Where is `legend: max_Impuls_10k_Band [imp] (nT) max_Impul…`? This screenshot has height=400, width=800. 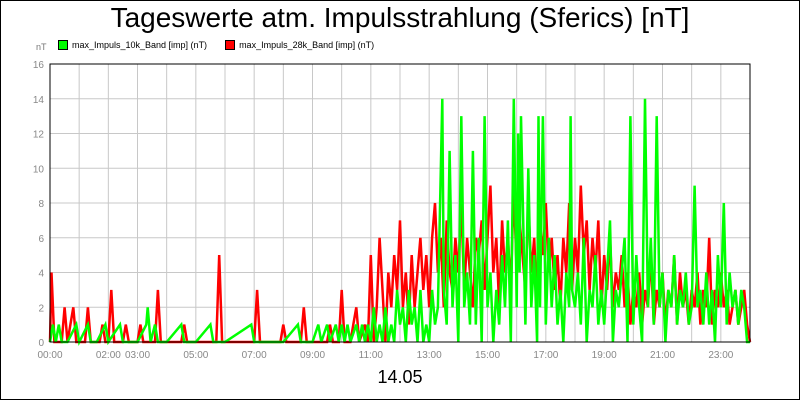
legend: max_Impuls_10k_Band [imp] (nT) max_Impul… is located at coordinates (216, 45).